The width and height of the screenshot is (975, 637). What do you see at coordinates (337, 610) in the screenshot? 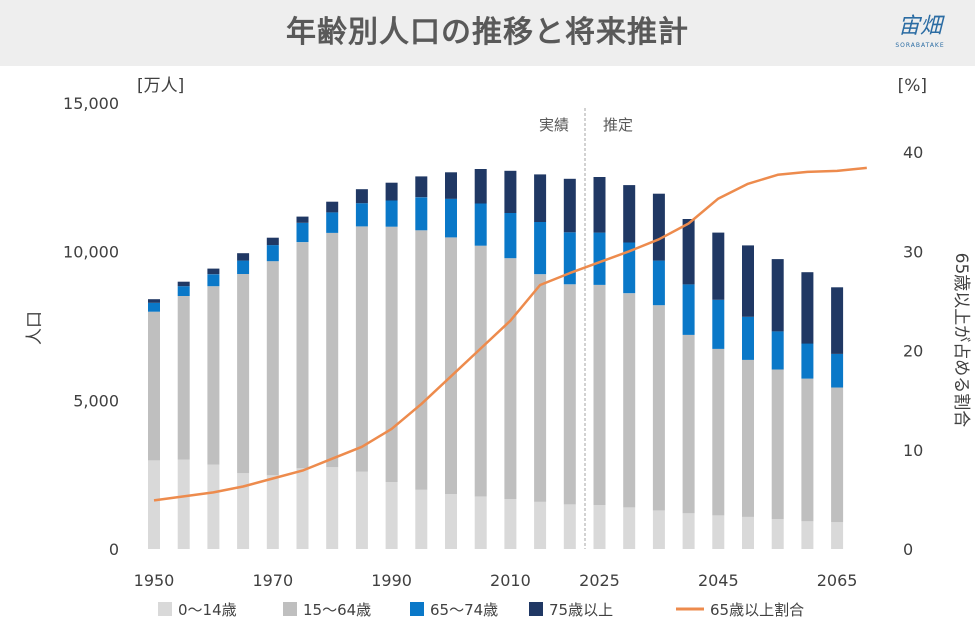
I see `legend-label-1: 15～64歳` at bounding box center [337, 610].